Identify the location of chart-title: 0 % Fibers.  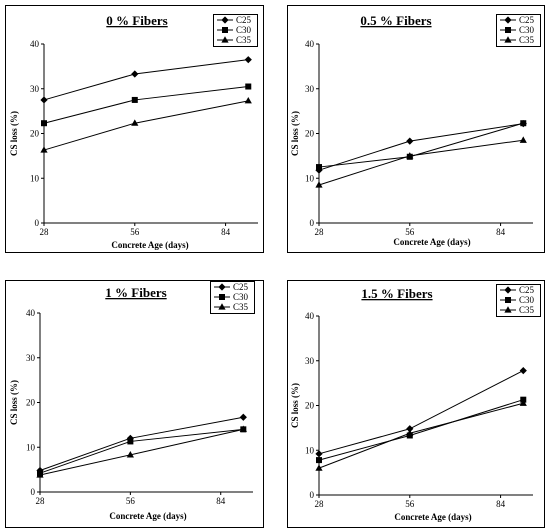
(136, 20).